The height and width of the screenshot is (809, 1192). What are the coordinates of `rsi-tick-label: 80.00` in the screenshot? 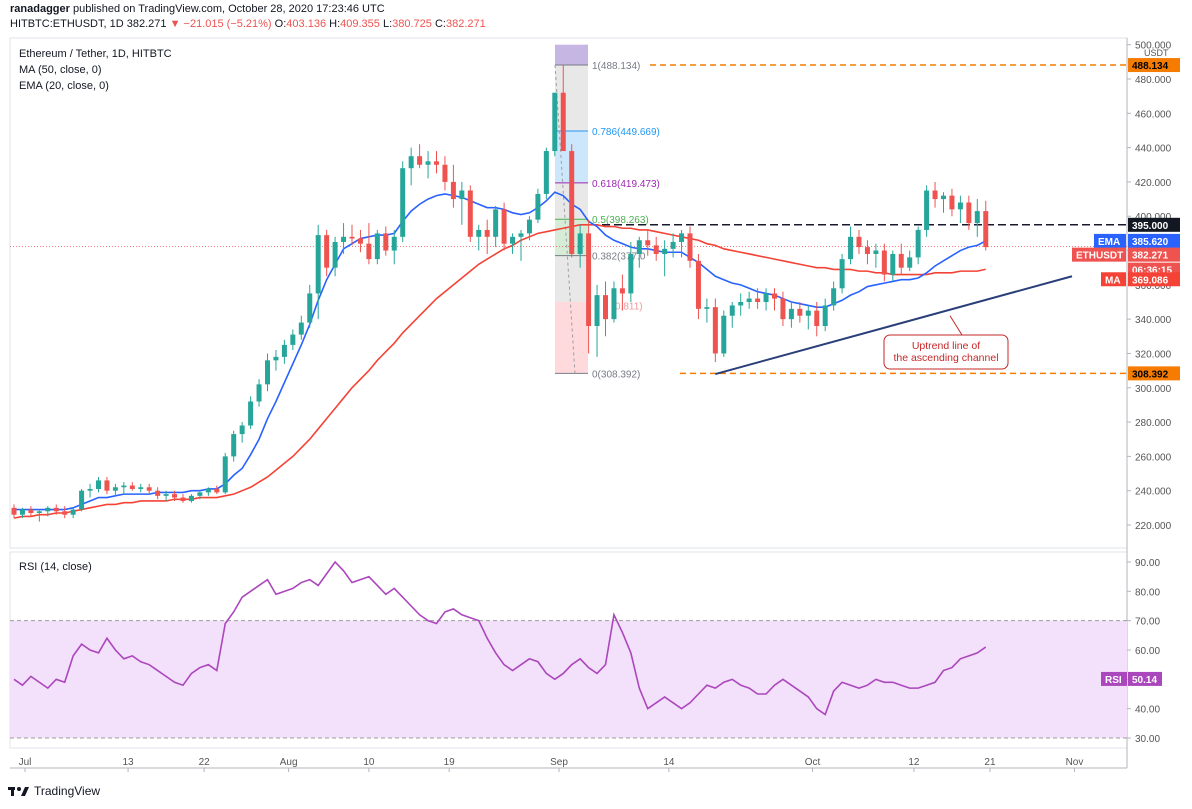 It's located at (1147, 592).